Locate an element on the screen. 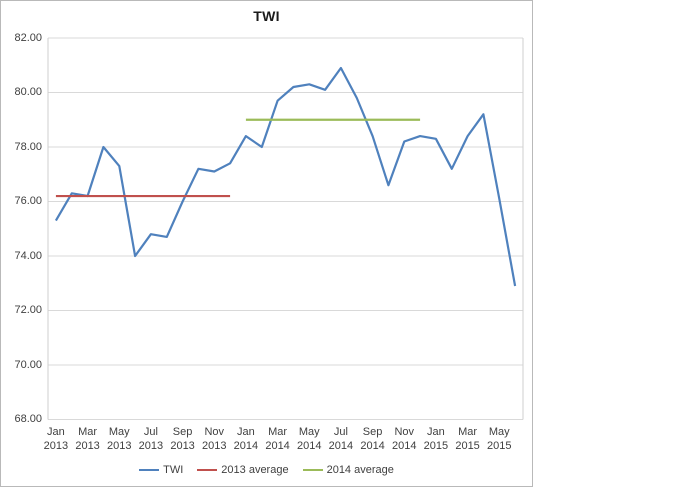  x-axis-label: Sep 2013 is located at coordinates (182, 439).